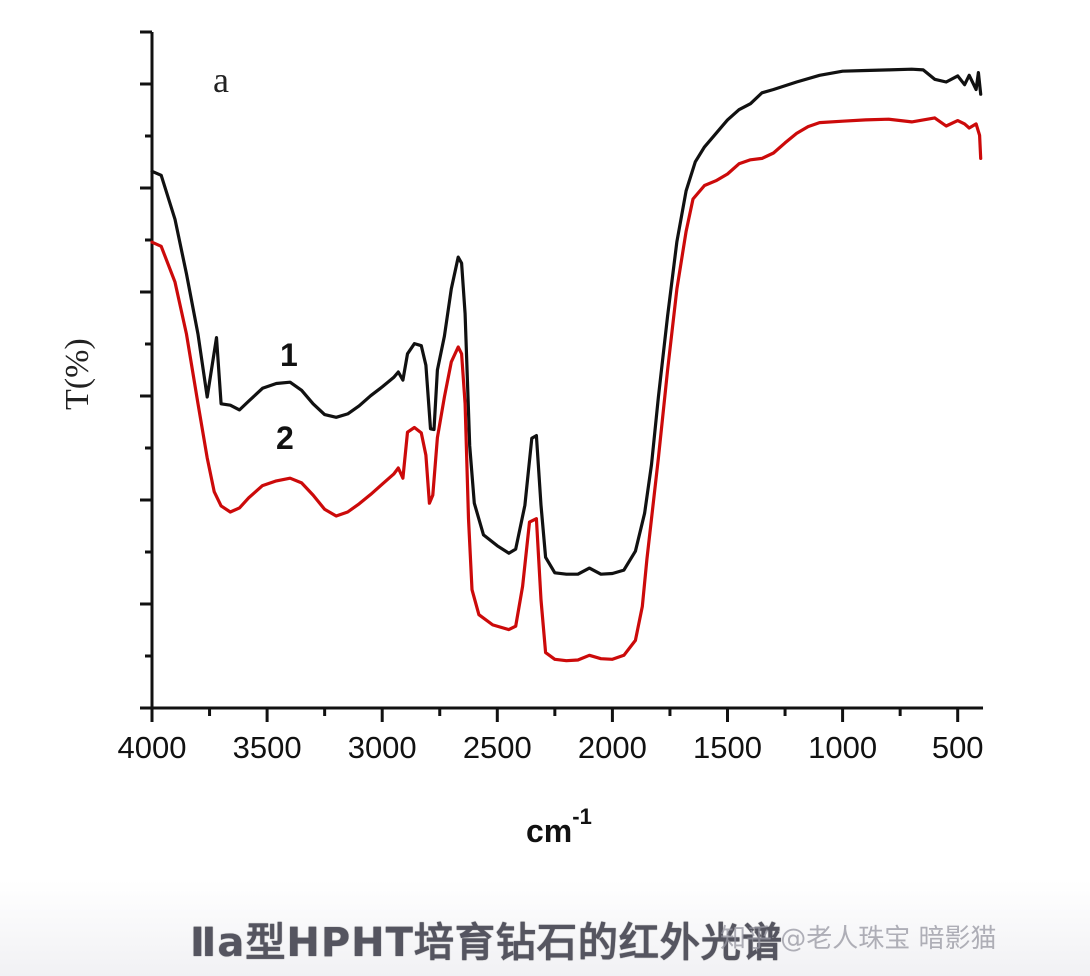  Describe the element at coordinates (486, 943) in the screenshot. I see `figure-caption: Ⅱa型HPHT培育钻石的红外光谱` at that location.